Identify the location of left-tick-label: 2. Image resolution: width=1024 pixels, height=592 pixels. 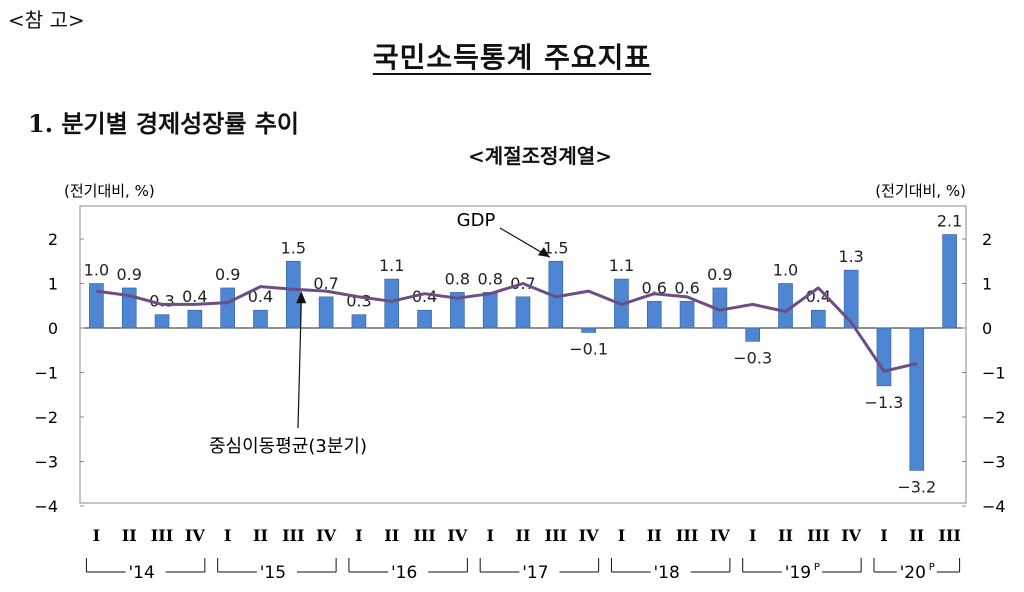
(53, 239).